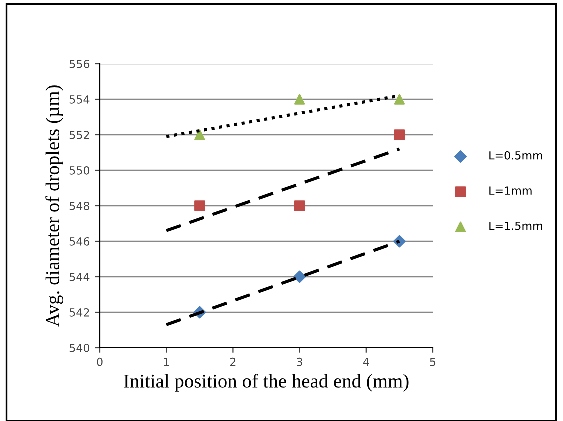 The height and width of the screenshot is (421, 563). I want to click on y-tick-label: 548, so click(80, 206).